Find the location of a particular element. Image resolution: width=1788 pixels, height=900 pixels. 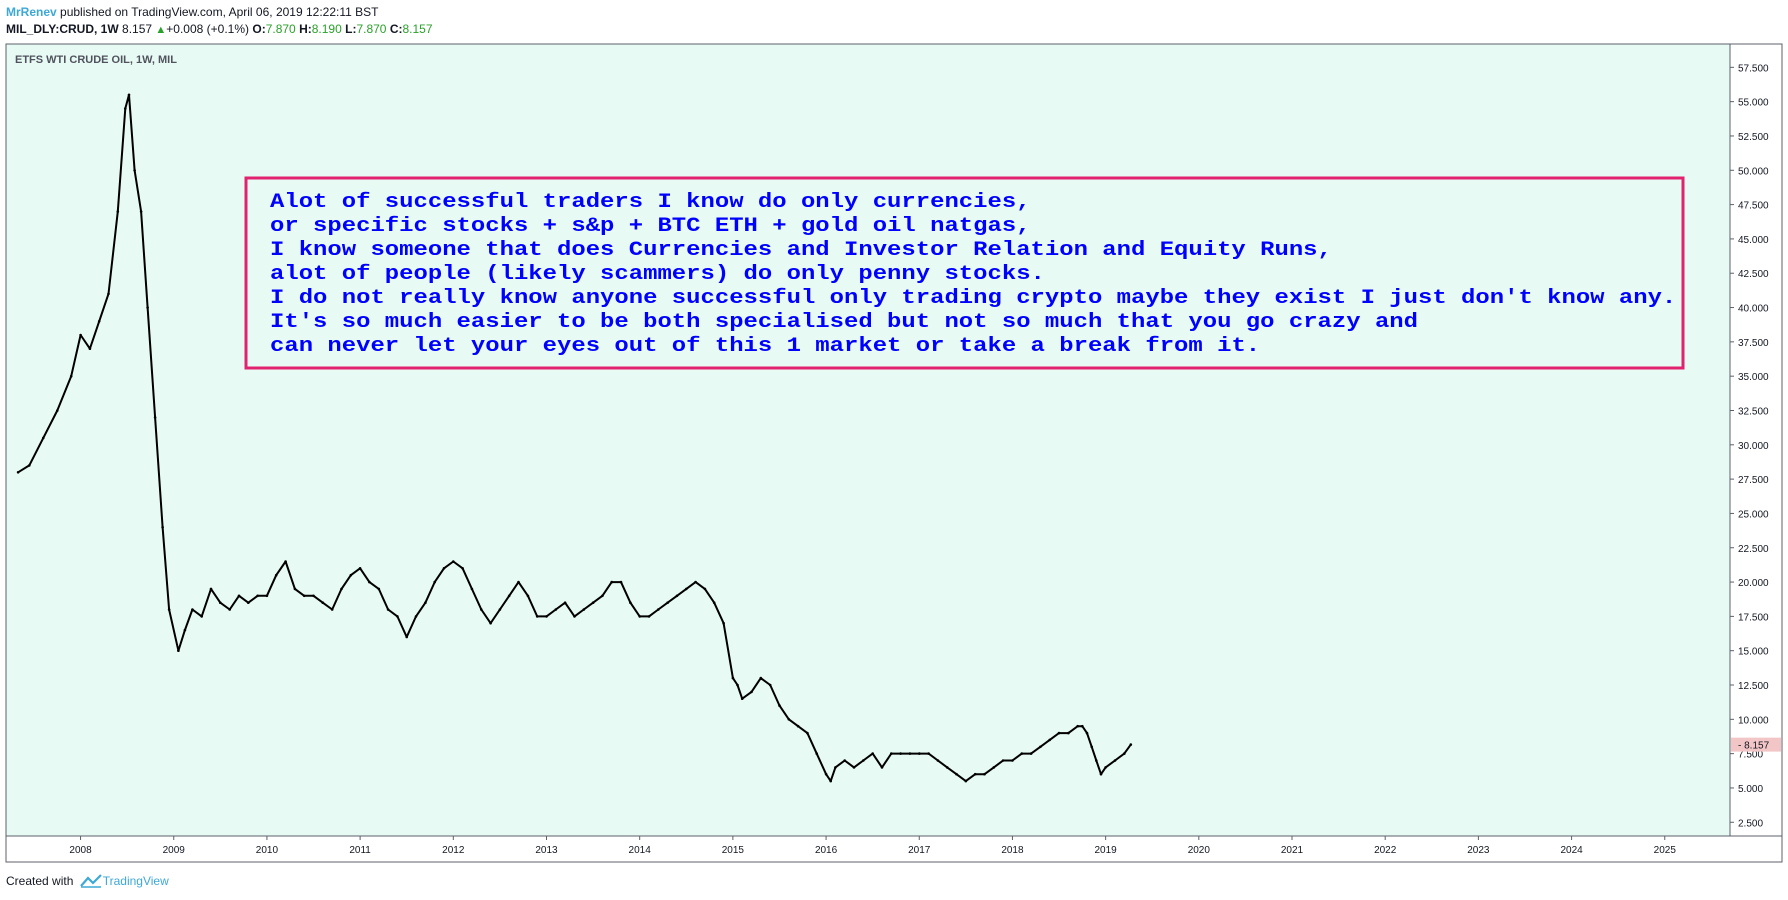

price-change: +0.008 (+0.1%) is located at coordinates (208, 29).